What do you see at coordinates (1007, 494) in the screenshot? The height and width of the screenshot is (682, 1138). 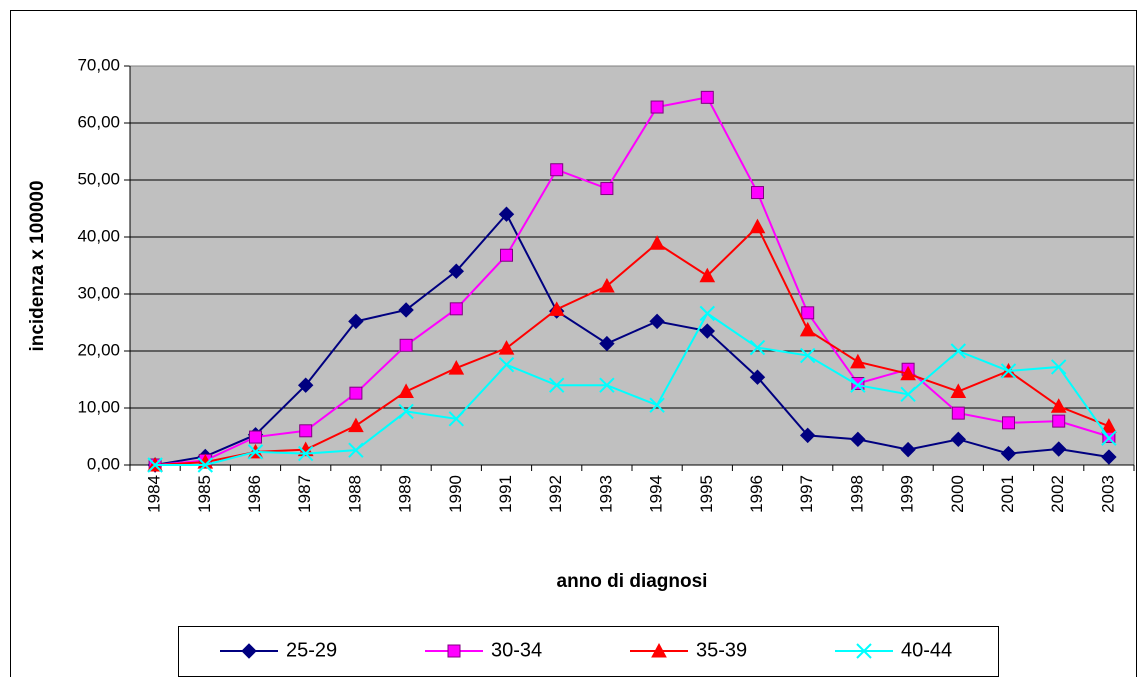 I see `x-tick-label: 2001` at bounding box center [1007, 494].